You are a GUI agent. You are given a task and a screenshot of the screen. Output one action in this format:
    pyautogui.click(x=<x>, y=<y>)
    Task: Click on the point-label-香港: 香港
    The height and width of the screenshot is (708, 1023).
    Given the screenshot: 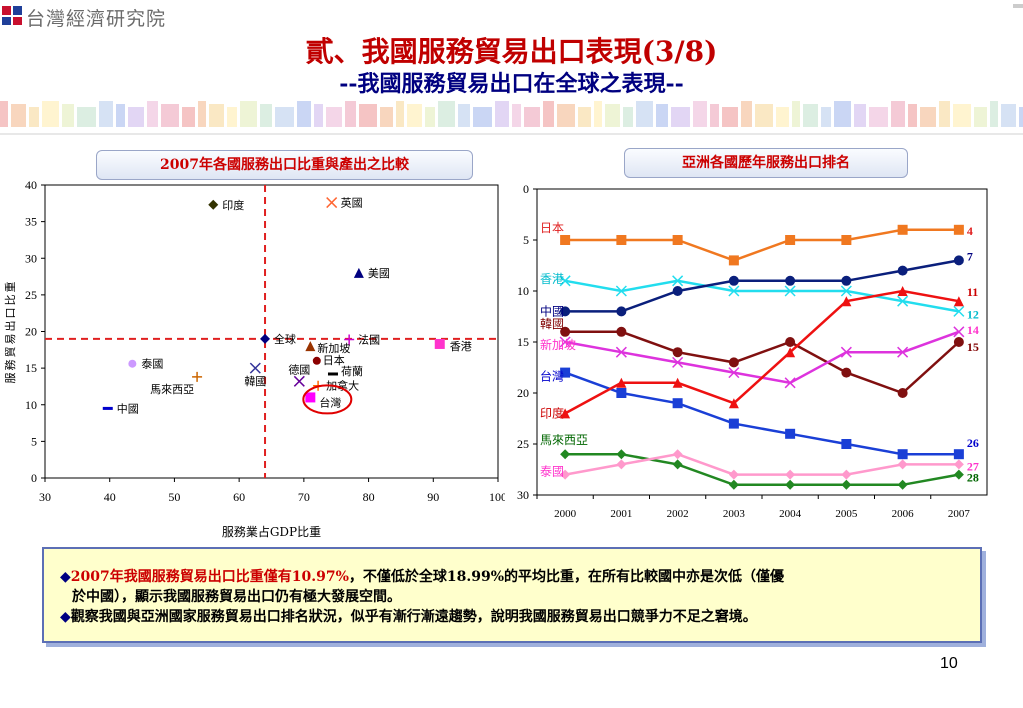 What is the action you would take?
    pyautogui.click(x=461, y=346)
    